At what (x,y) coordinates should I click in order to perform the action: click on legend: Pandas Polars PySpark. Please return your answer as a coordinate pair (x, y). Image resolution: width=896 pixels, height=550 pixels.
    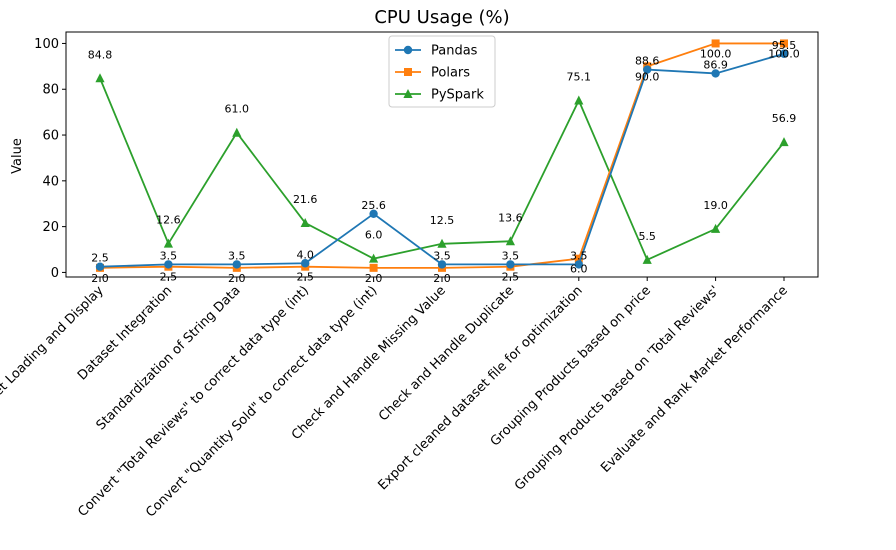
    Looking at the image, I should click on (442, 71).